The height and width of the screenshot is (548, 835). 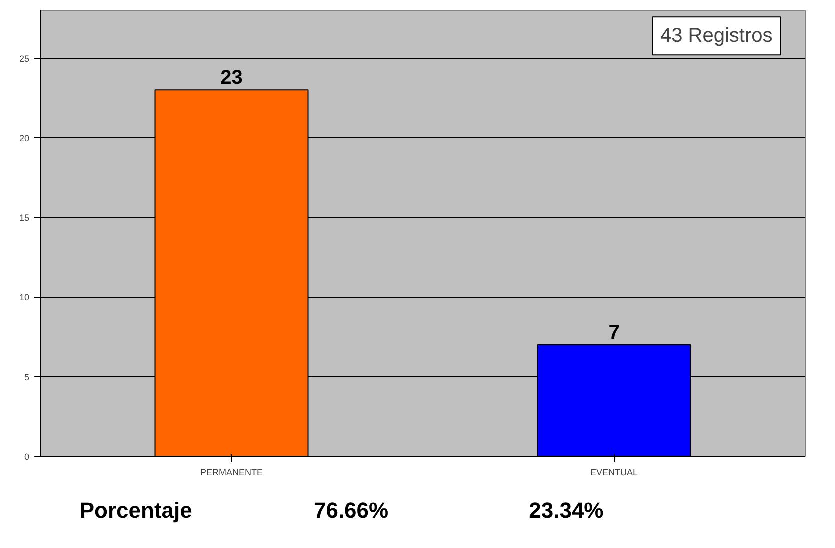 What do you see at coordinates (614, 473) in the screenshot?
I see `x-tick-label: EVENTUAL` at bounding box center [614, 473].